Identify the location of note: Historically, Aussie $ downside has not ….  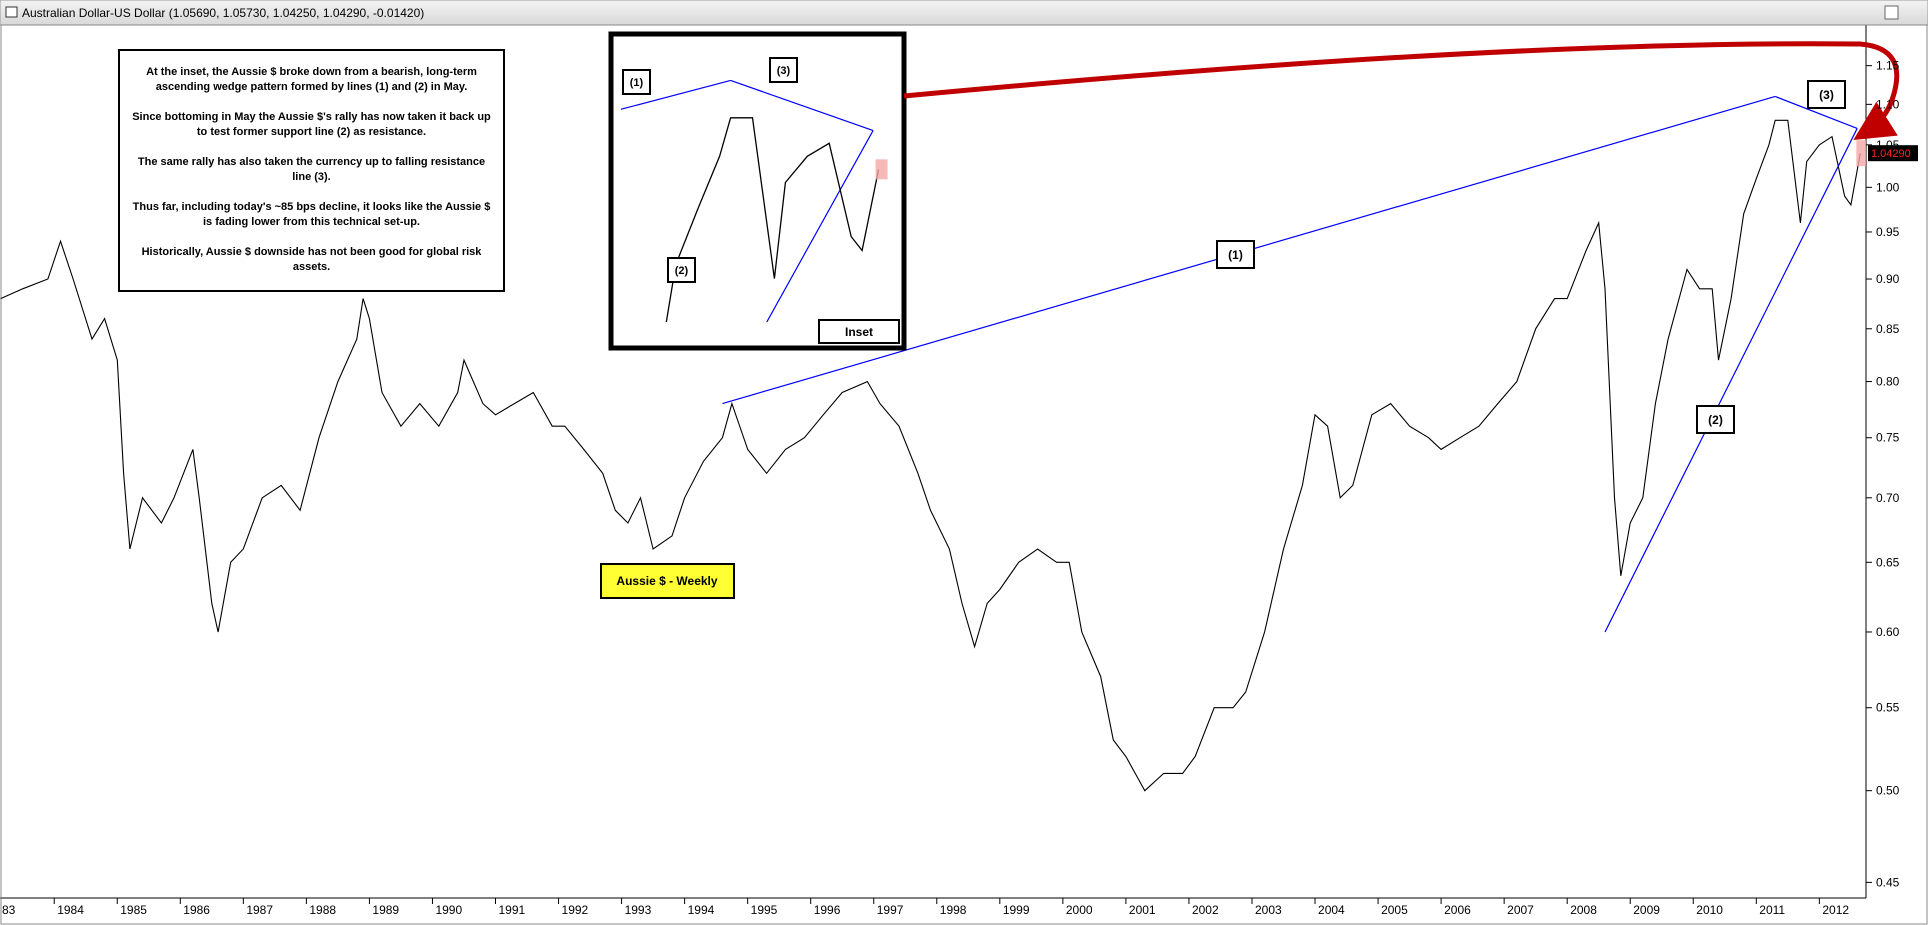
(311, 259).